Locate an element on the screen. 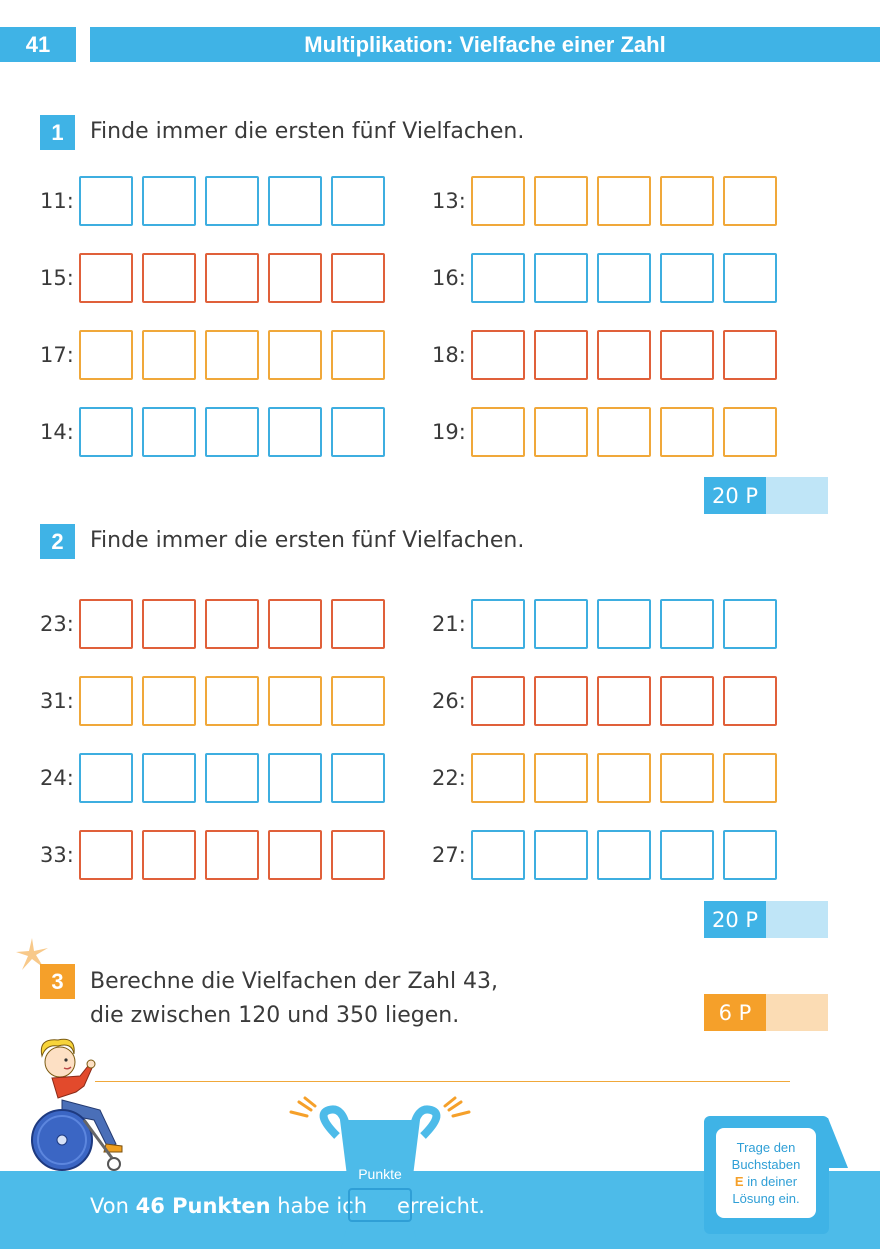  task-instruction-1: Finde immer die ersten fünf Vielfachen. is located at coordinates (307, 131).